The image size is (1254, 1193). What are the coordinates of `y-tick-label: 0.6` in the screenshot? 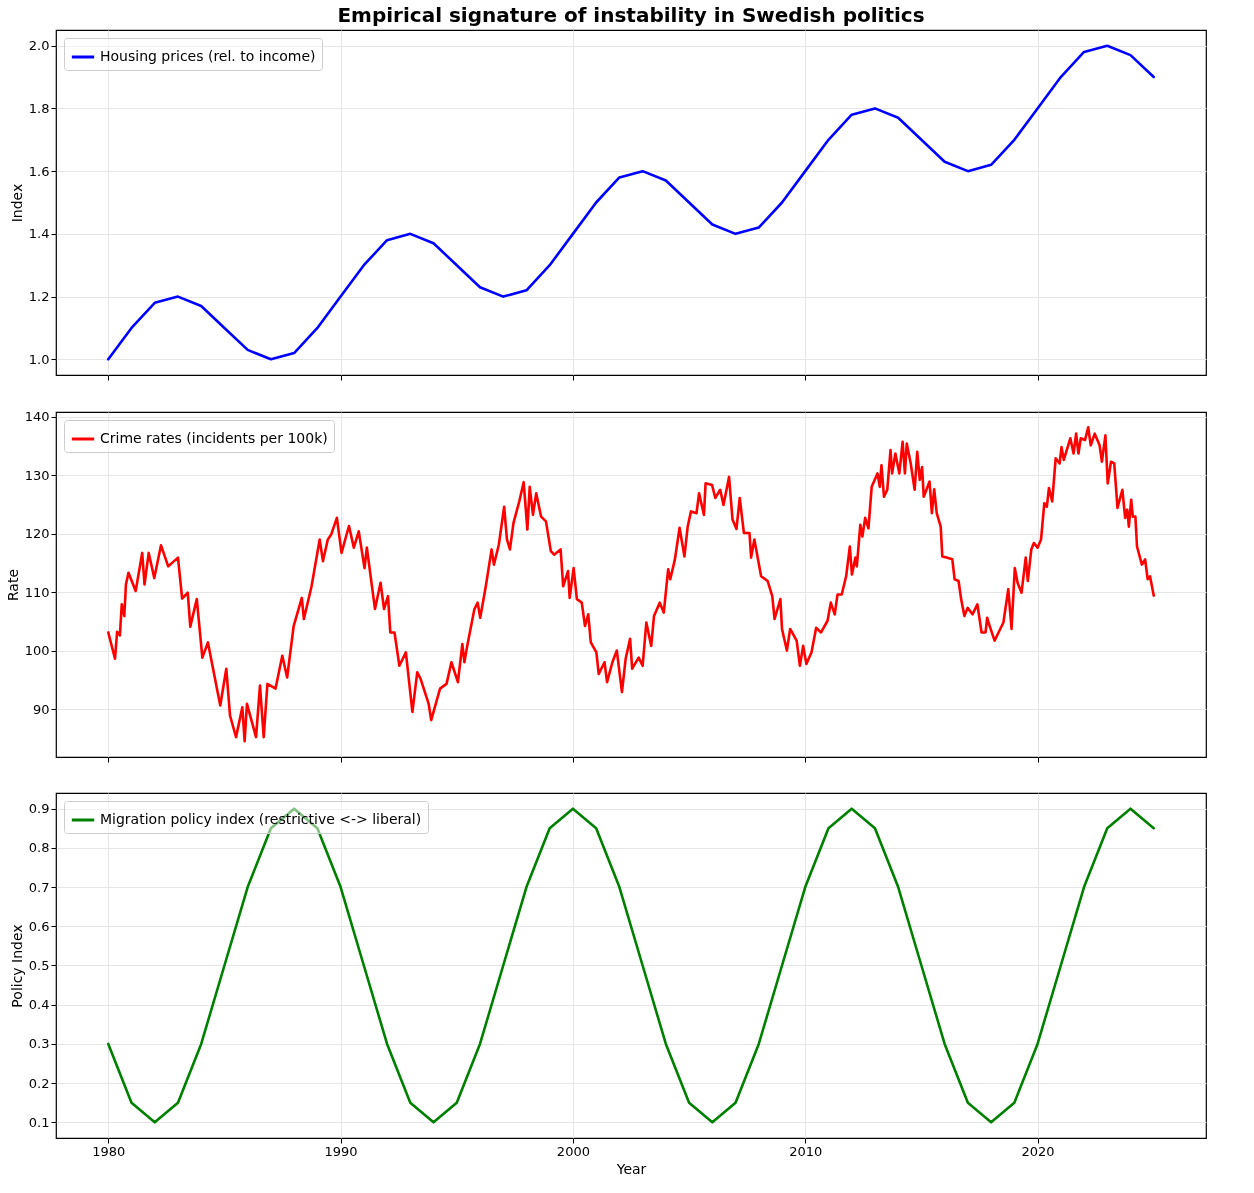 It's located at (39, 926).